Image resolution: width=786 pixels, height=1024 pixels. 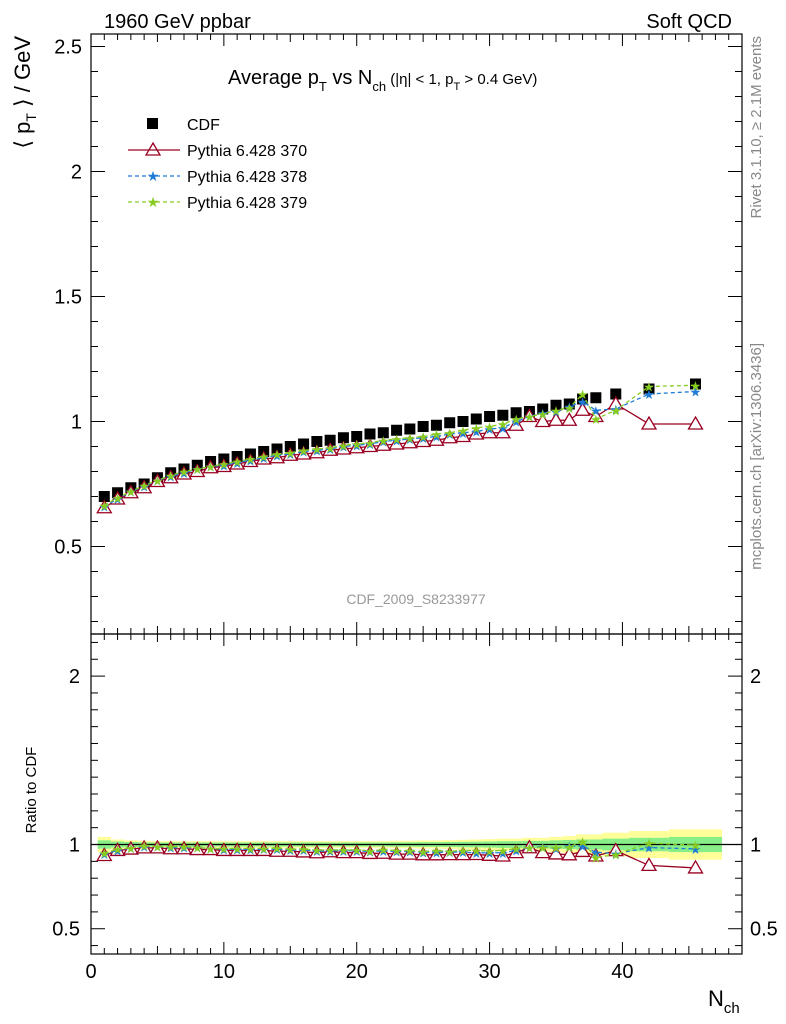 What do you see at coordinates (152, 123) in the screenshot?
I see `legend-marker-cdf` at bounding box center [152, 123].